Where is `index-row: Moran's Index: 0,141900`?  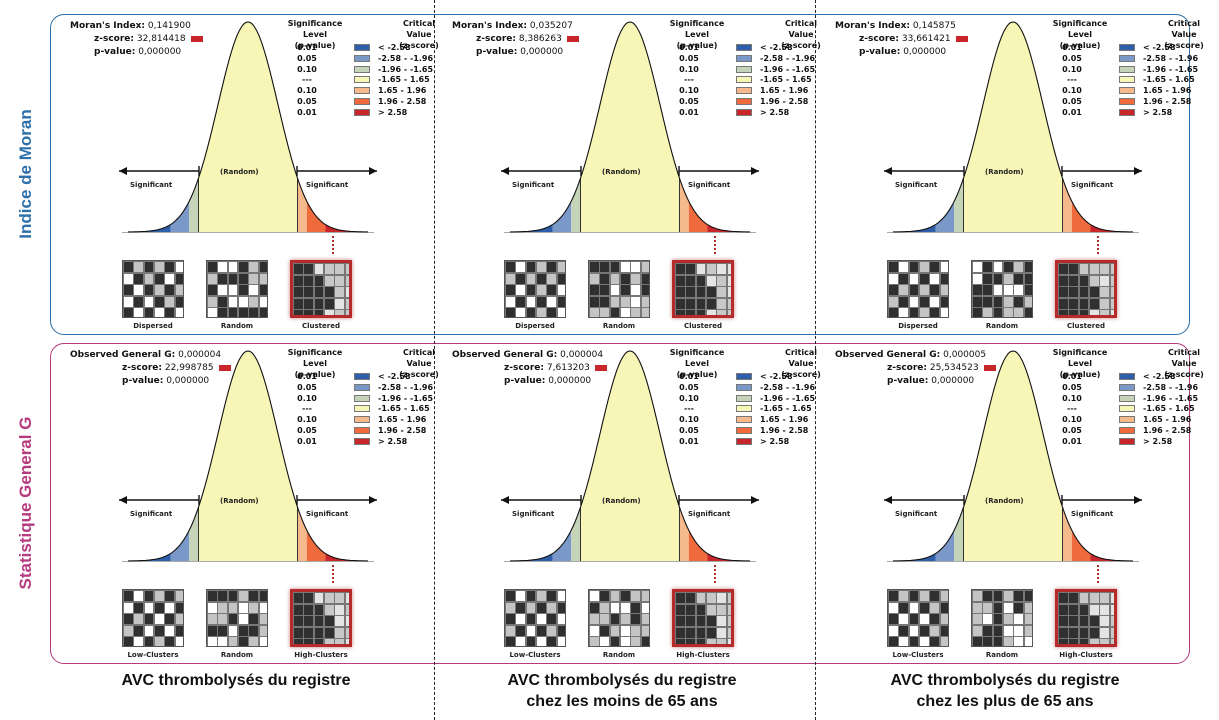 index-row: Moran's Index: 0,141900 is located at coordinates (136, 26).